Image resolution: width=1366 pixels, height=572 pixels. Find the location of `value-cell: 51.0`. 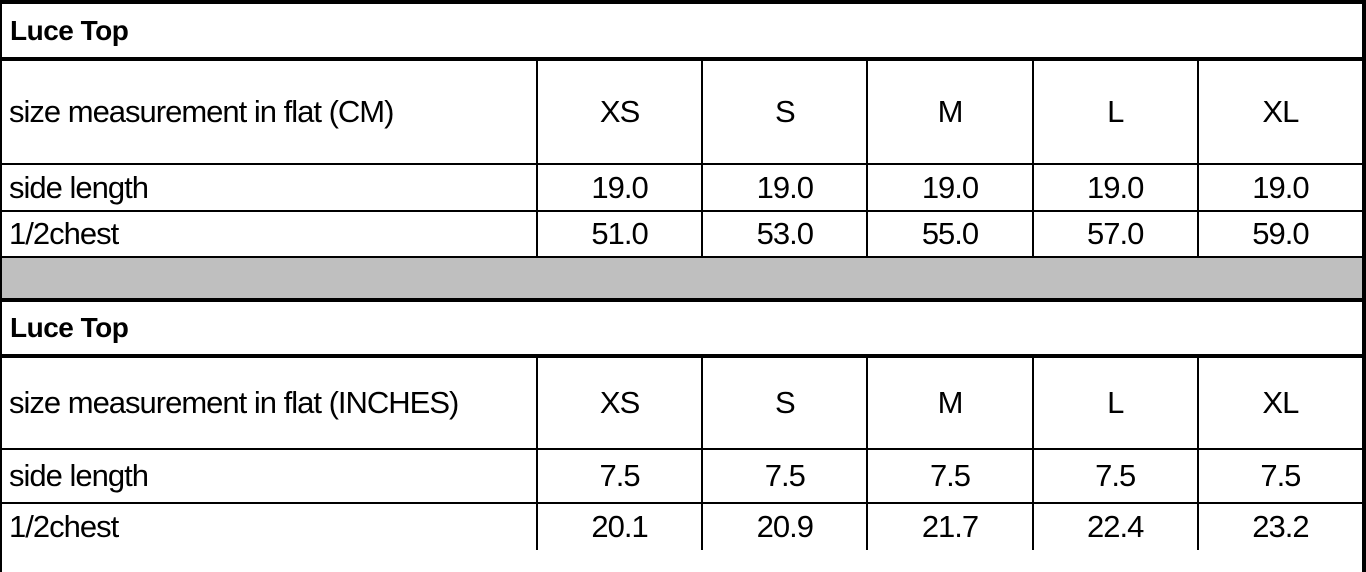

value-cell: 51.0 is located at coordinates (618, 234).